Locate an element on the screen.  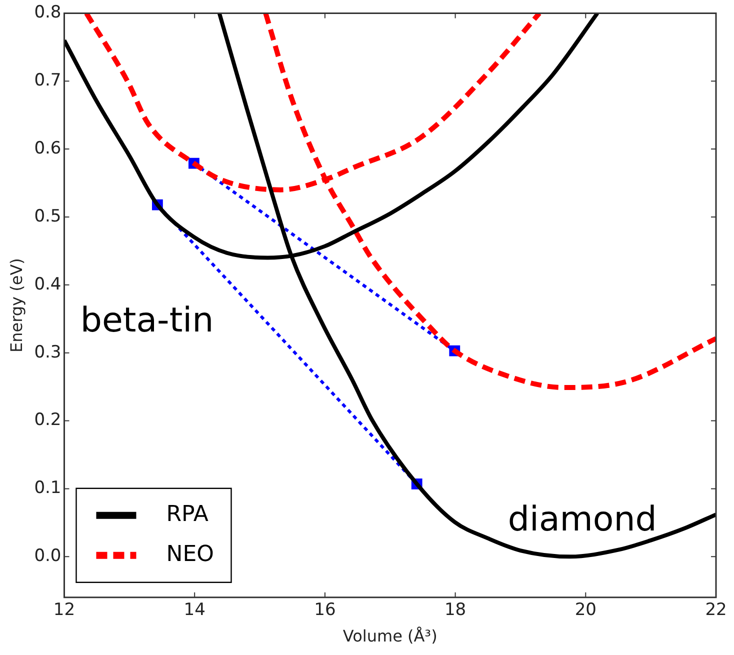
y-tick-label: 0.6 is located at coordinates (48, 148).